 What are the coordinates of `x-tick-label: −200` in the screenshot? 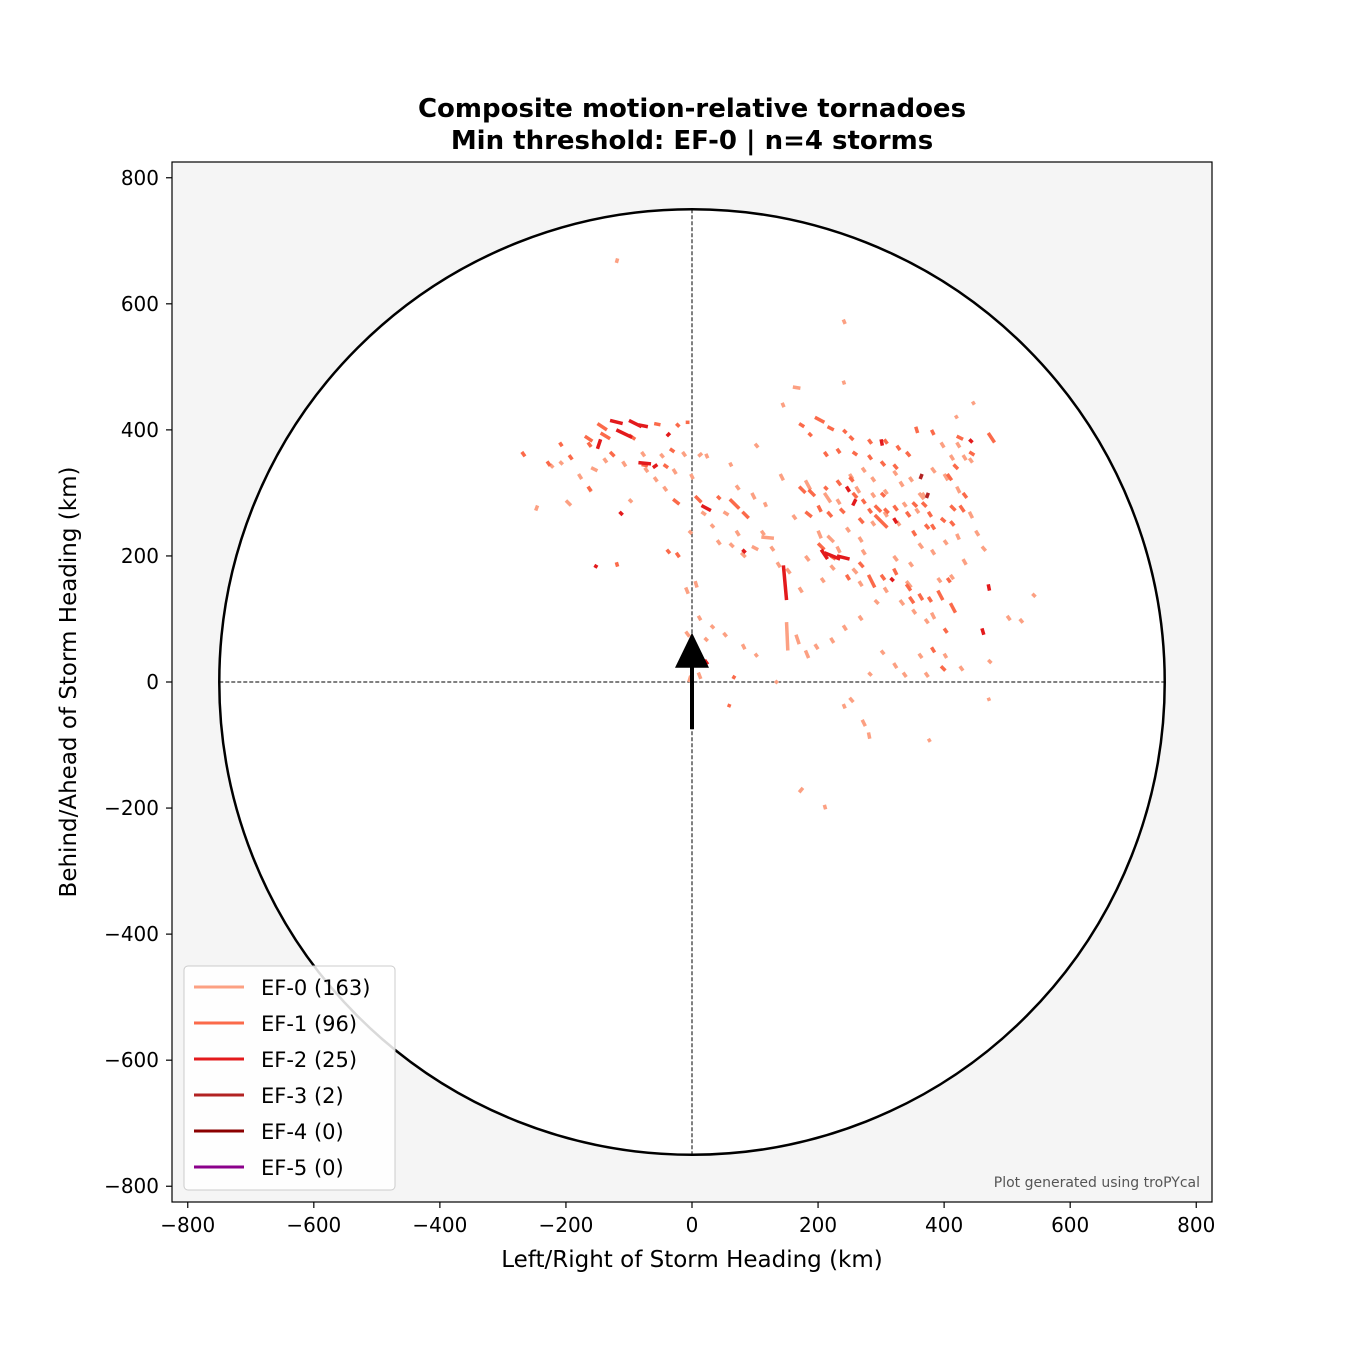 It's located at (565, 1225).